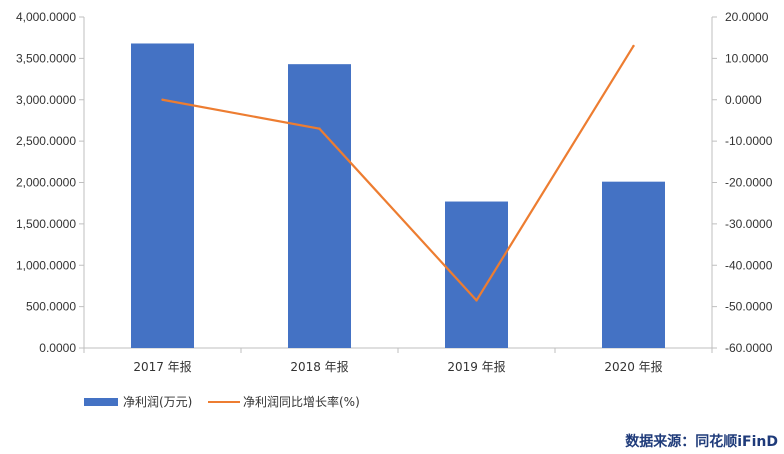 The width and height of the screenshot is (784, 454). I want to click on legend-label-bar: 净利润(万元), so click(157, 402).